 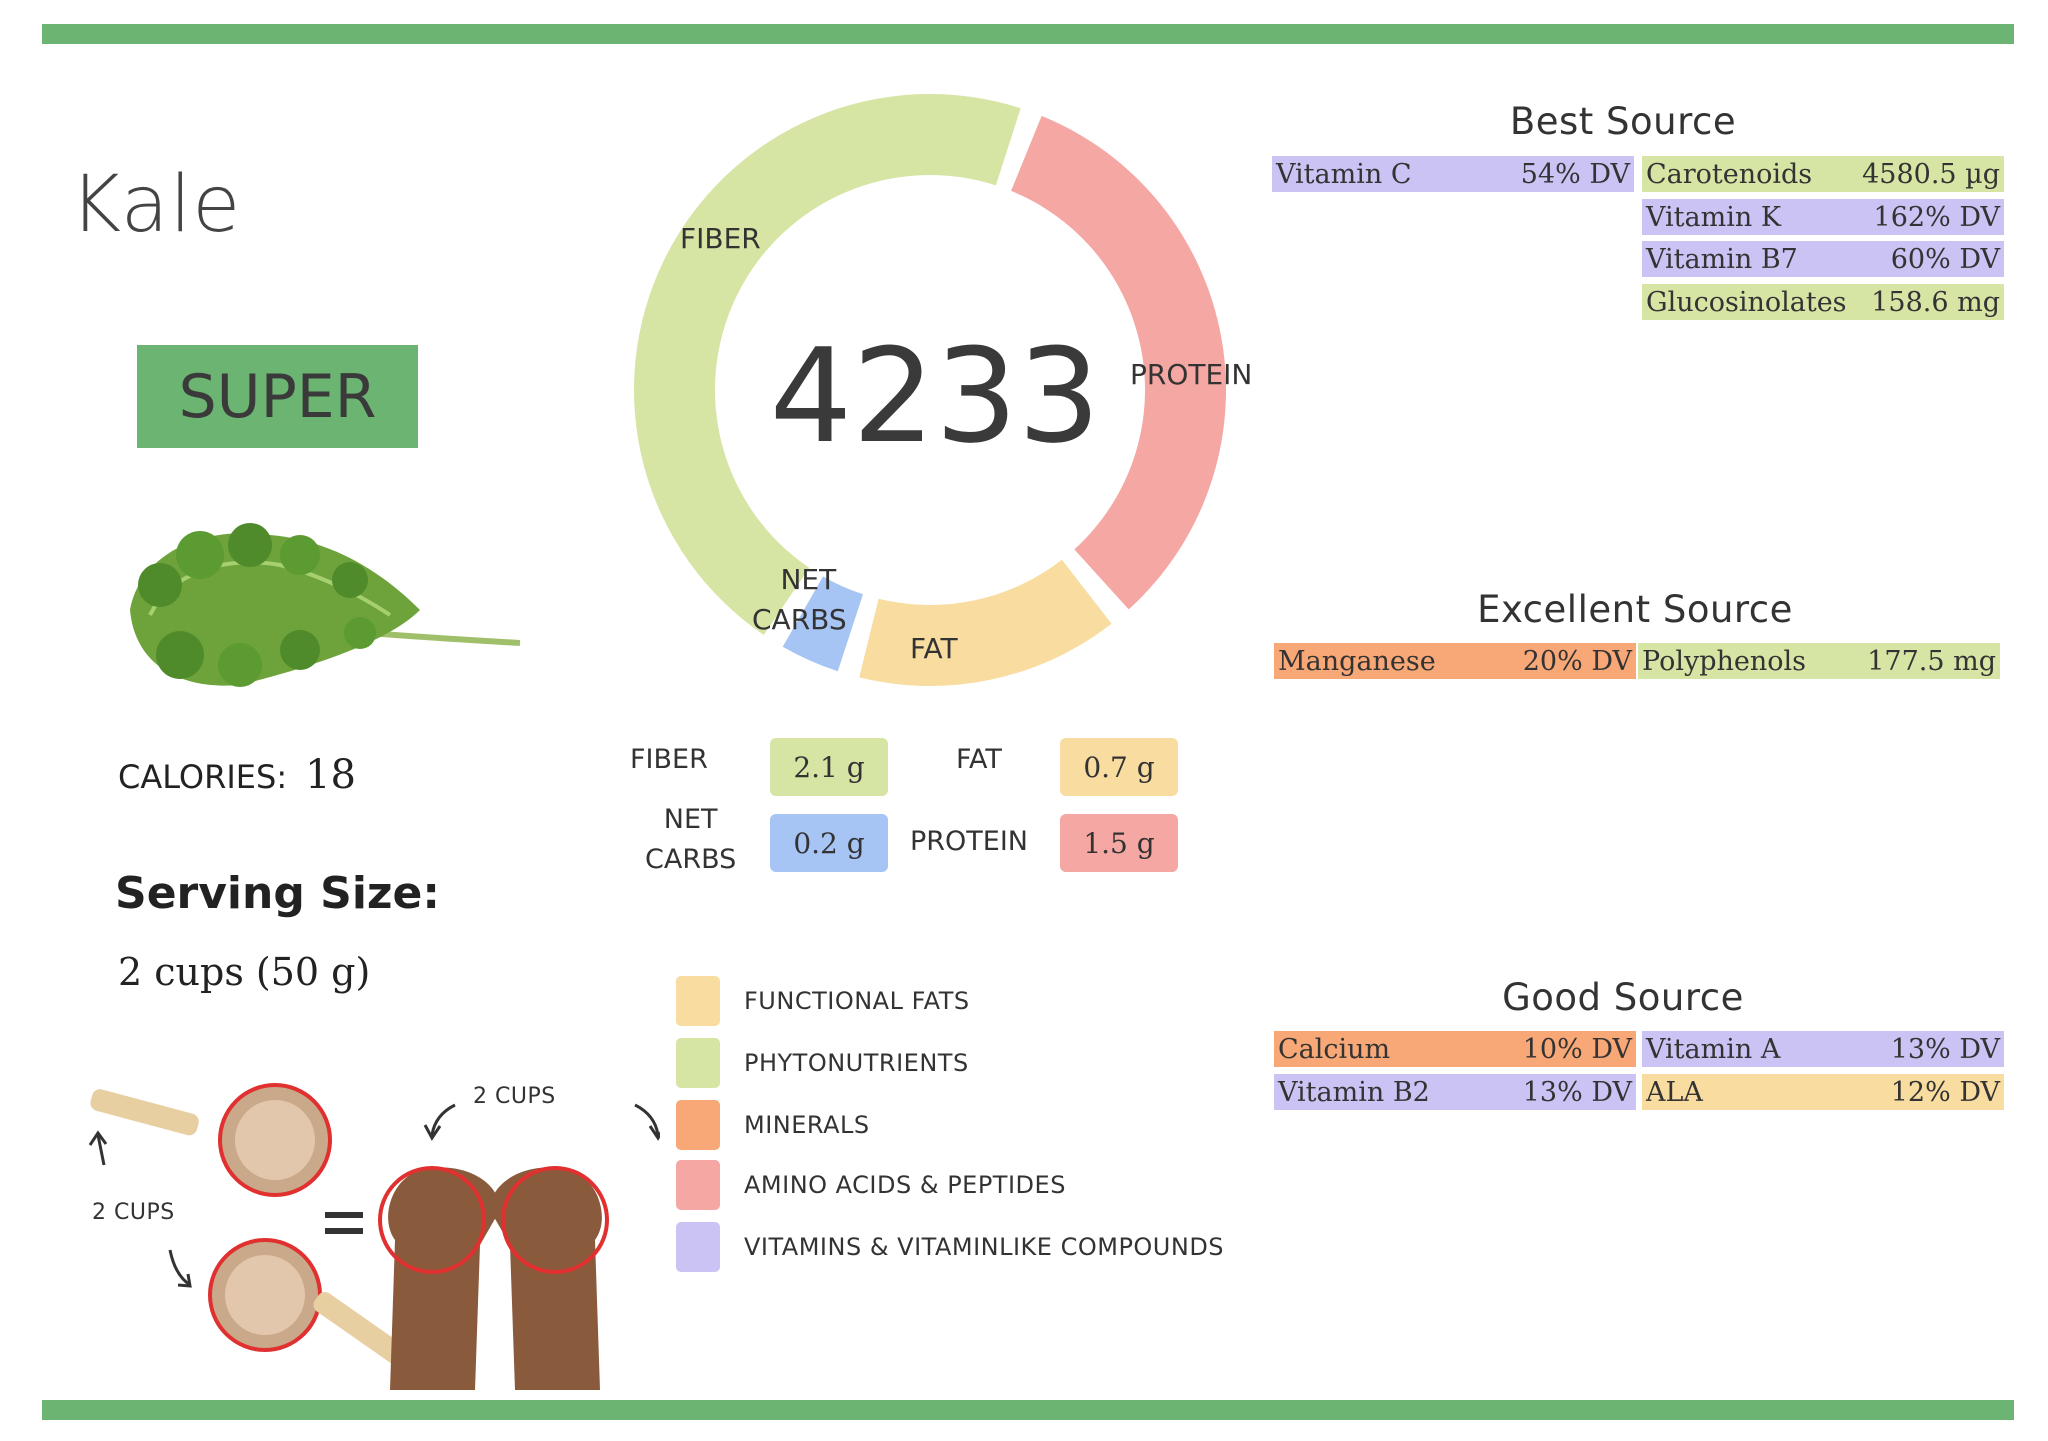 What do you see at coordinates (1191, 374) in the screenshot?
I see `segment-label-protein: PROTEIN` at bounding box center [1191, 374].